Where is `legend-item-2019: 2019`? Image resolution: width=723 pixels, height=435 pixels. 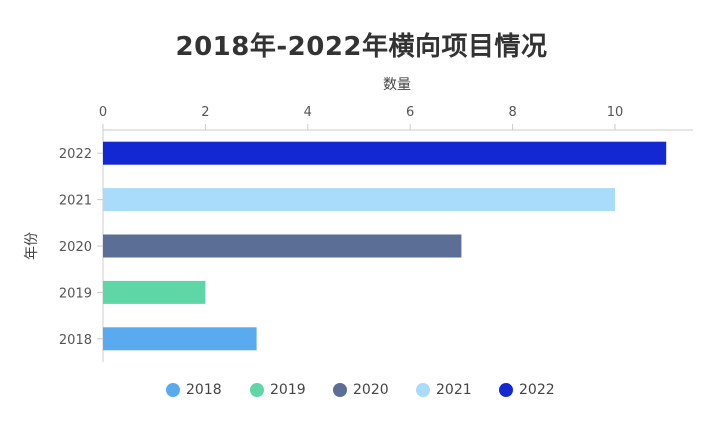 legend-item-2019: 2019 is located at coordinates (278, 390).